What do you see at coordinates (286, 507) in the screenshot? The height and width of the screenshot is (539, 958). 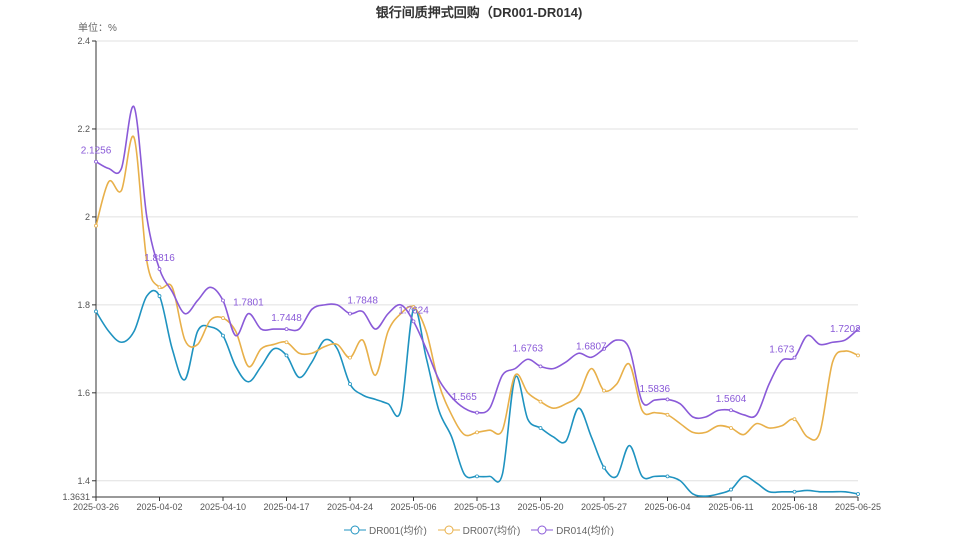 I see `x-tick-label: 2025-04-17` at bounding box center [286, 507].